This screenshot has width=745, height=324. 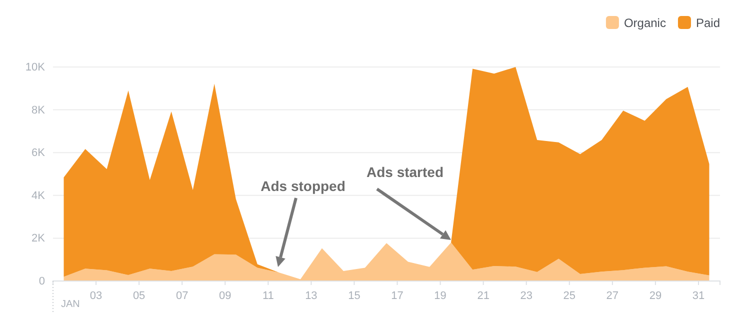 What do you see at coordinates (483, 296) in the screenshot?
I see `x-tick-label: 21` at bounding box center [483, 296].